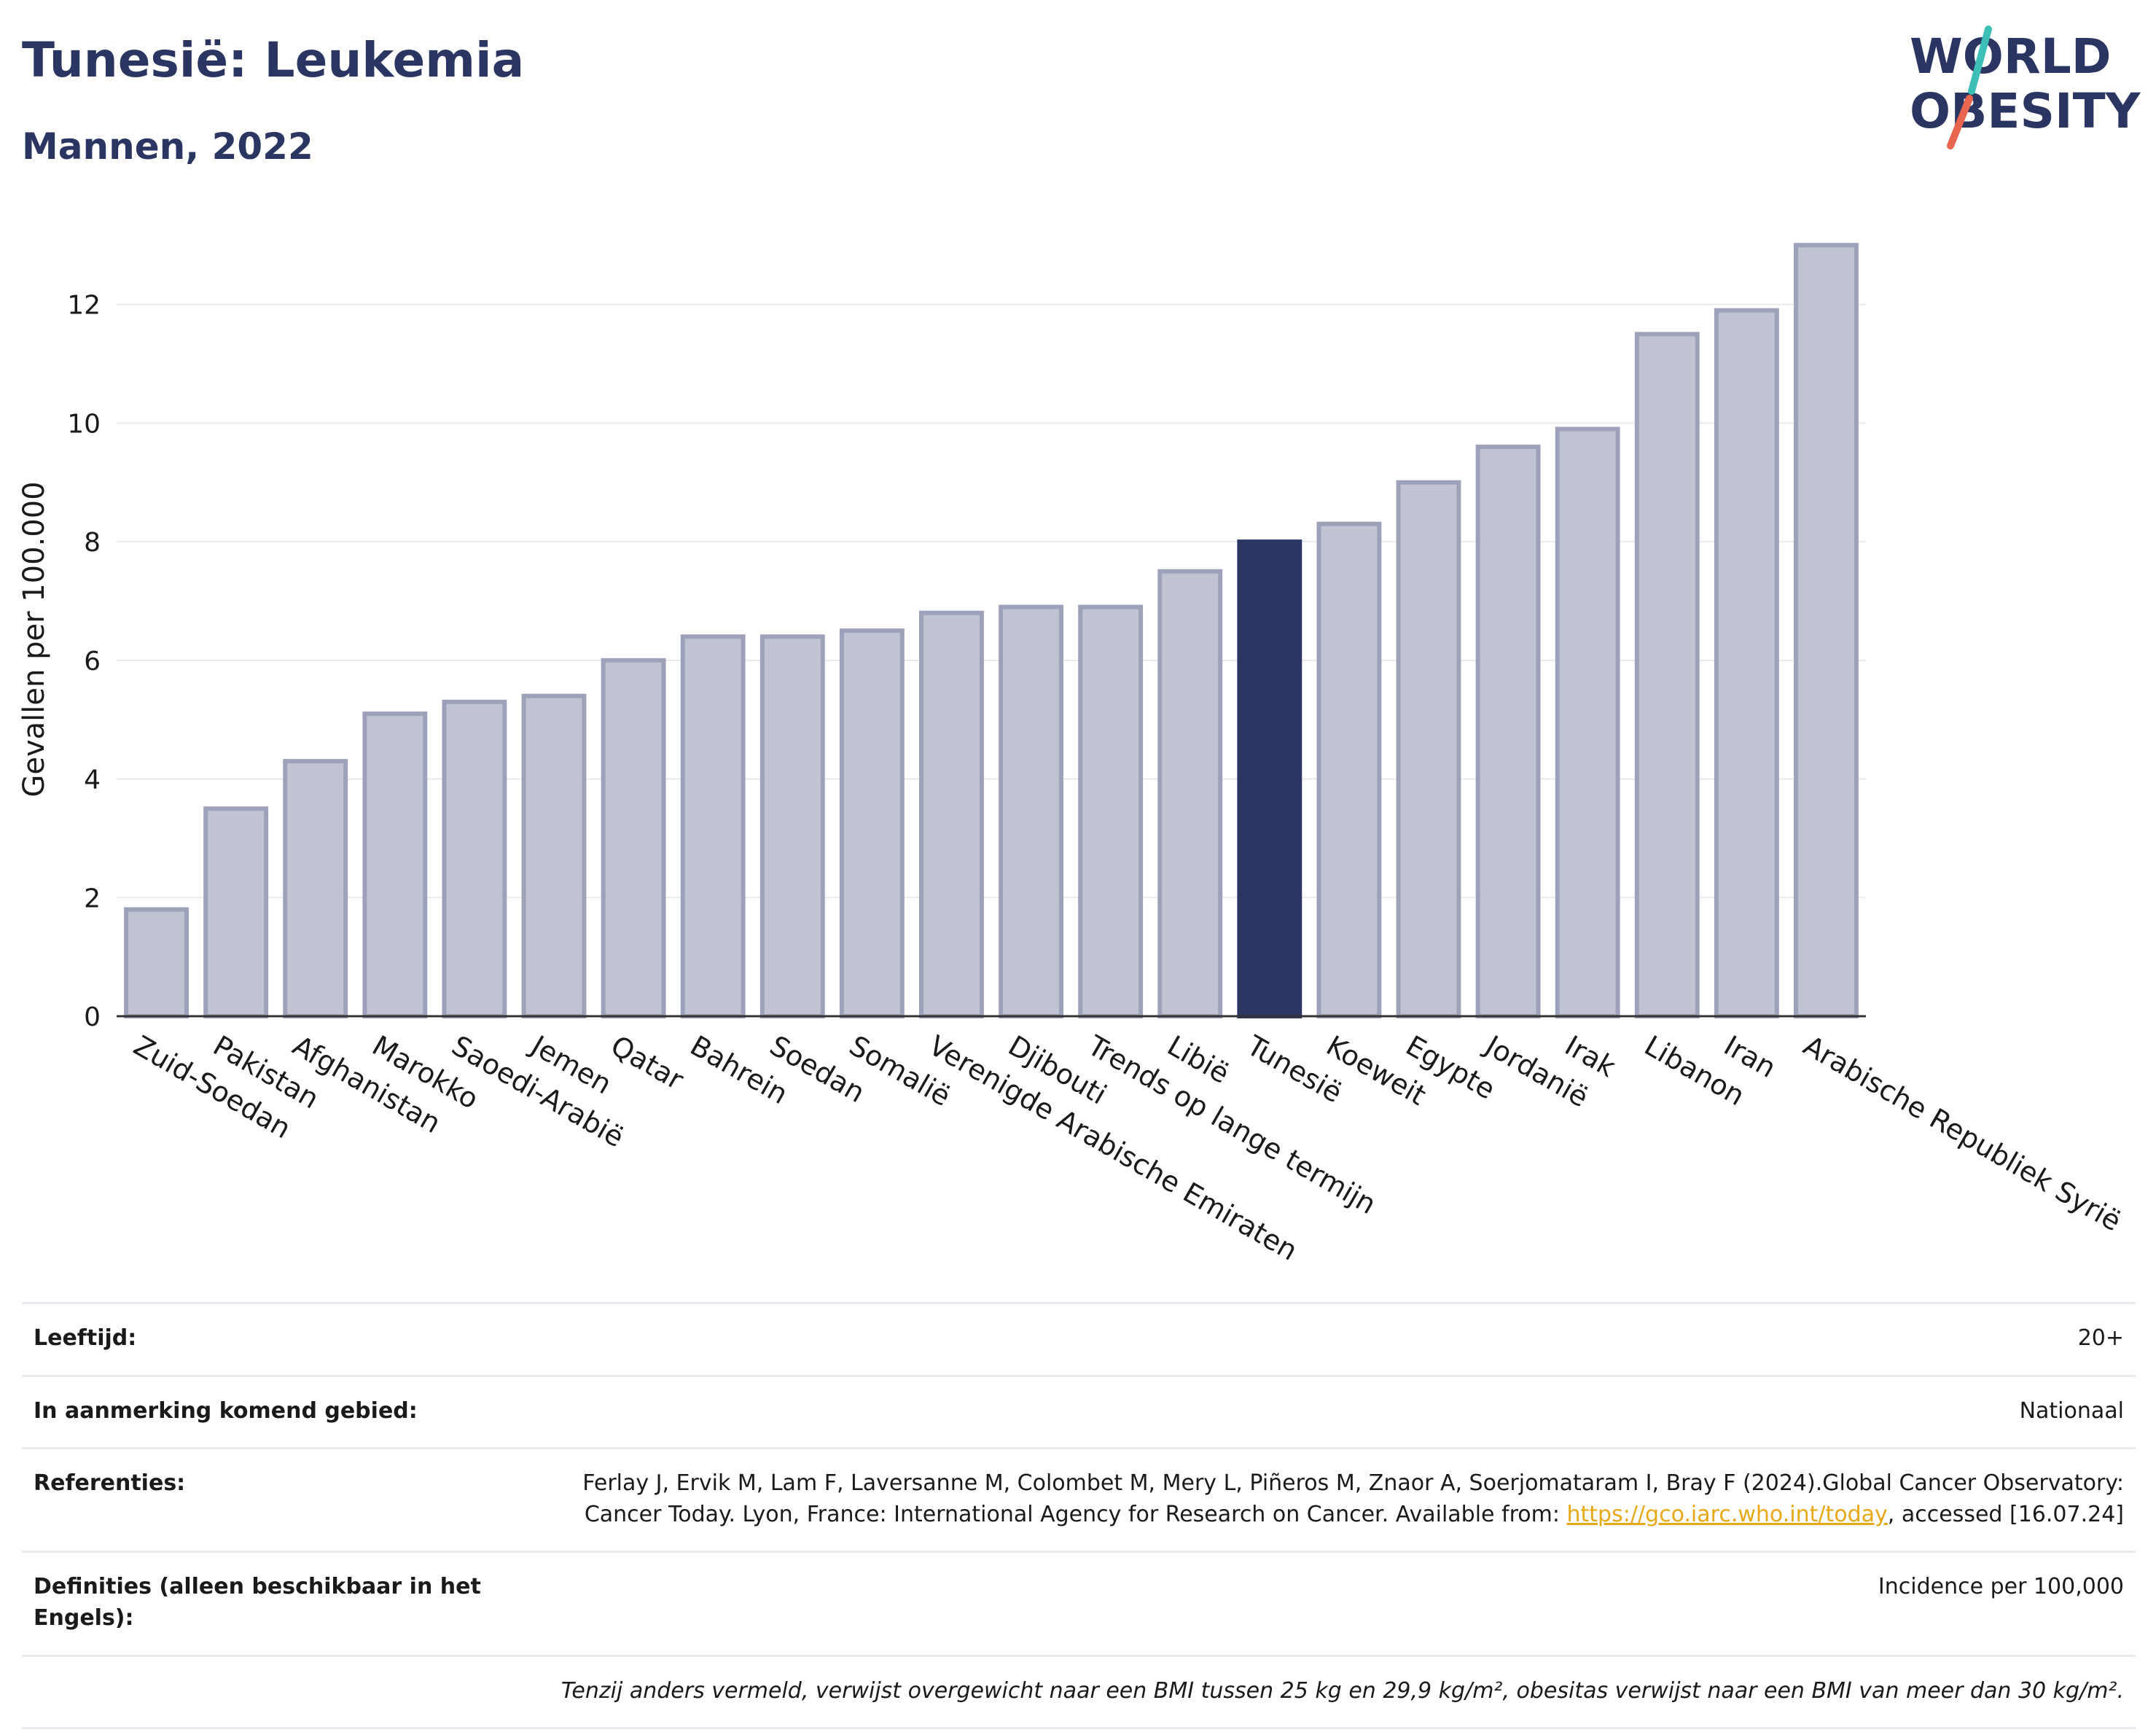  Describe the element at coordinates (274, 60) in the screenshot. I see `chart-title: Tunesië: Leukemia` at that location.